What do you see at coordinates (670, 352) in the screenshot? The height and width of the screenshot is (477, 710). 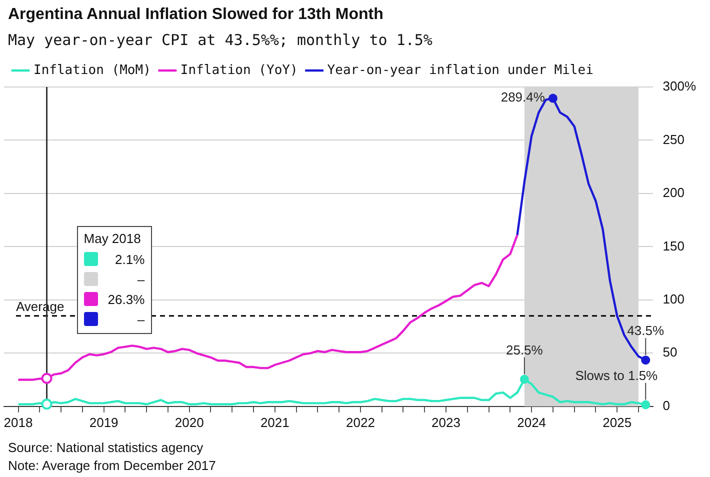 I see `y-tick-label: 50` at bounding box center [670, 352].